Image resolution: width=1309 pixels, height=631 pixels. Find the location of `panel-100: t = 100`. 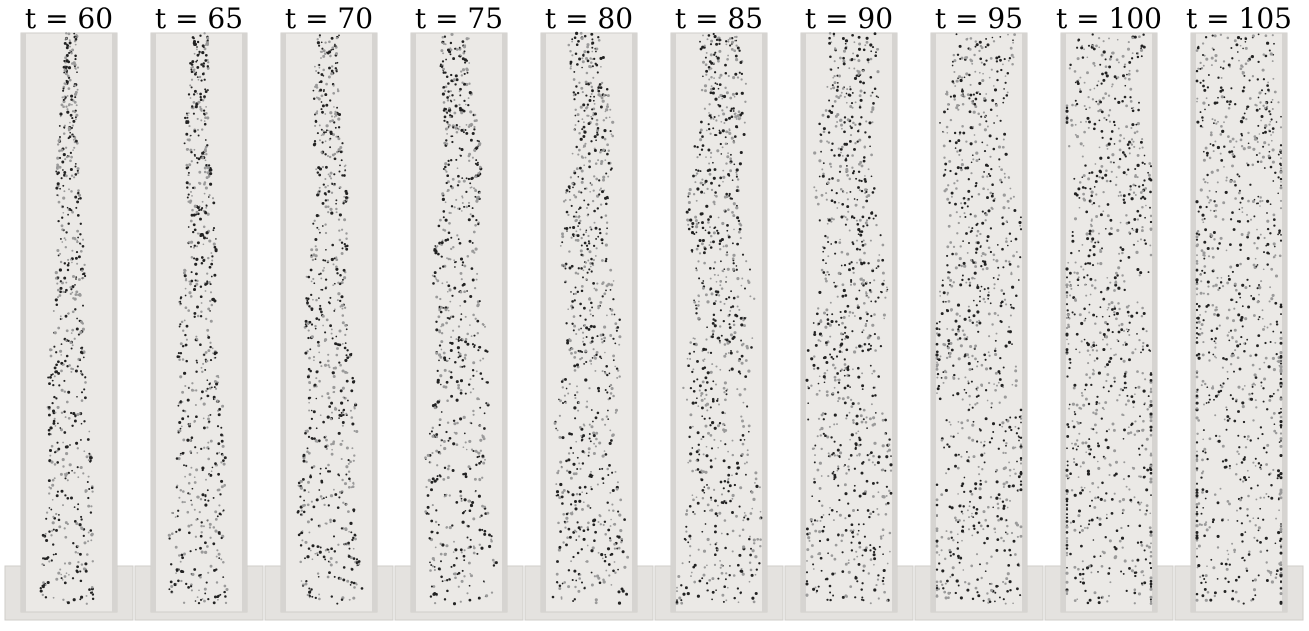

panel-100: t = 100 is located at coordinates (1109, 311).